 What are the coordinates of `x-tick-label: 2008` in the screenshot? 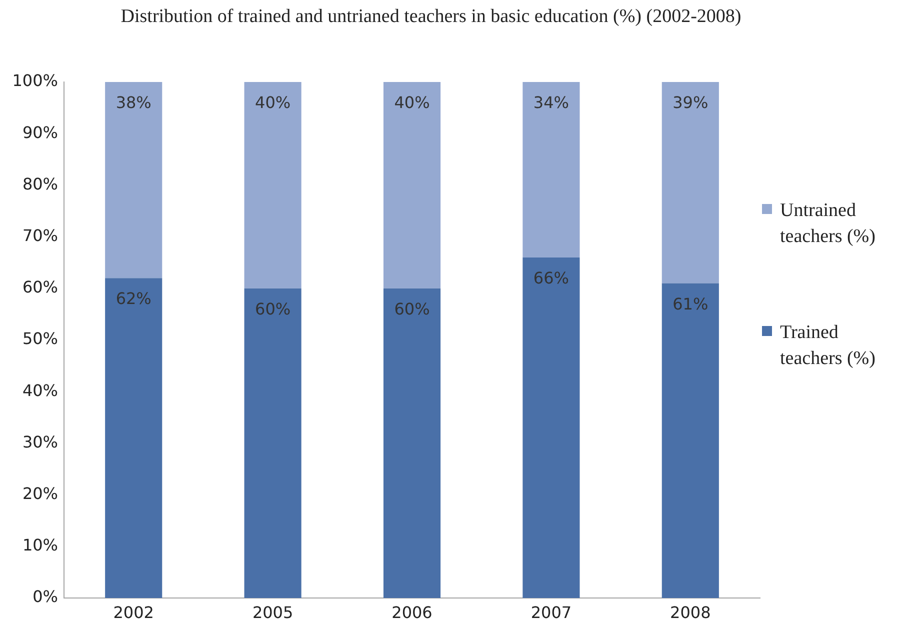 It's located at (690, 612).